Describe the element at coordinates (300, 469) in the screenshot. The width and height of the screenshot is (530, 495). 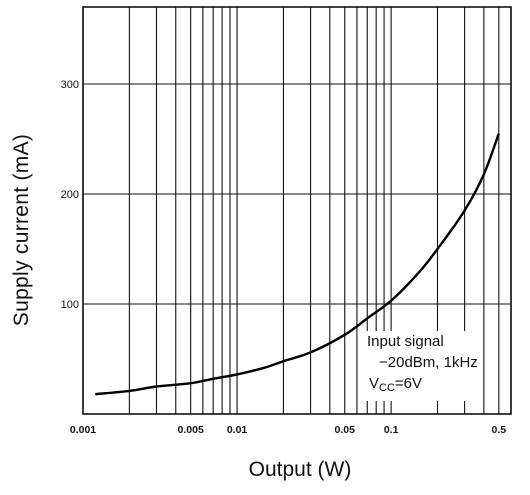
I see `x-axis-label: Output (W)` at that location.